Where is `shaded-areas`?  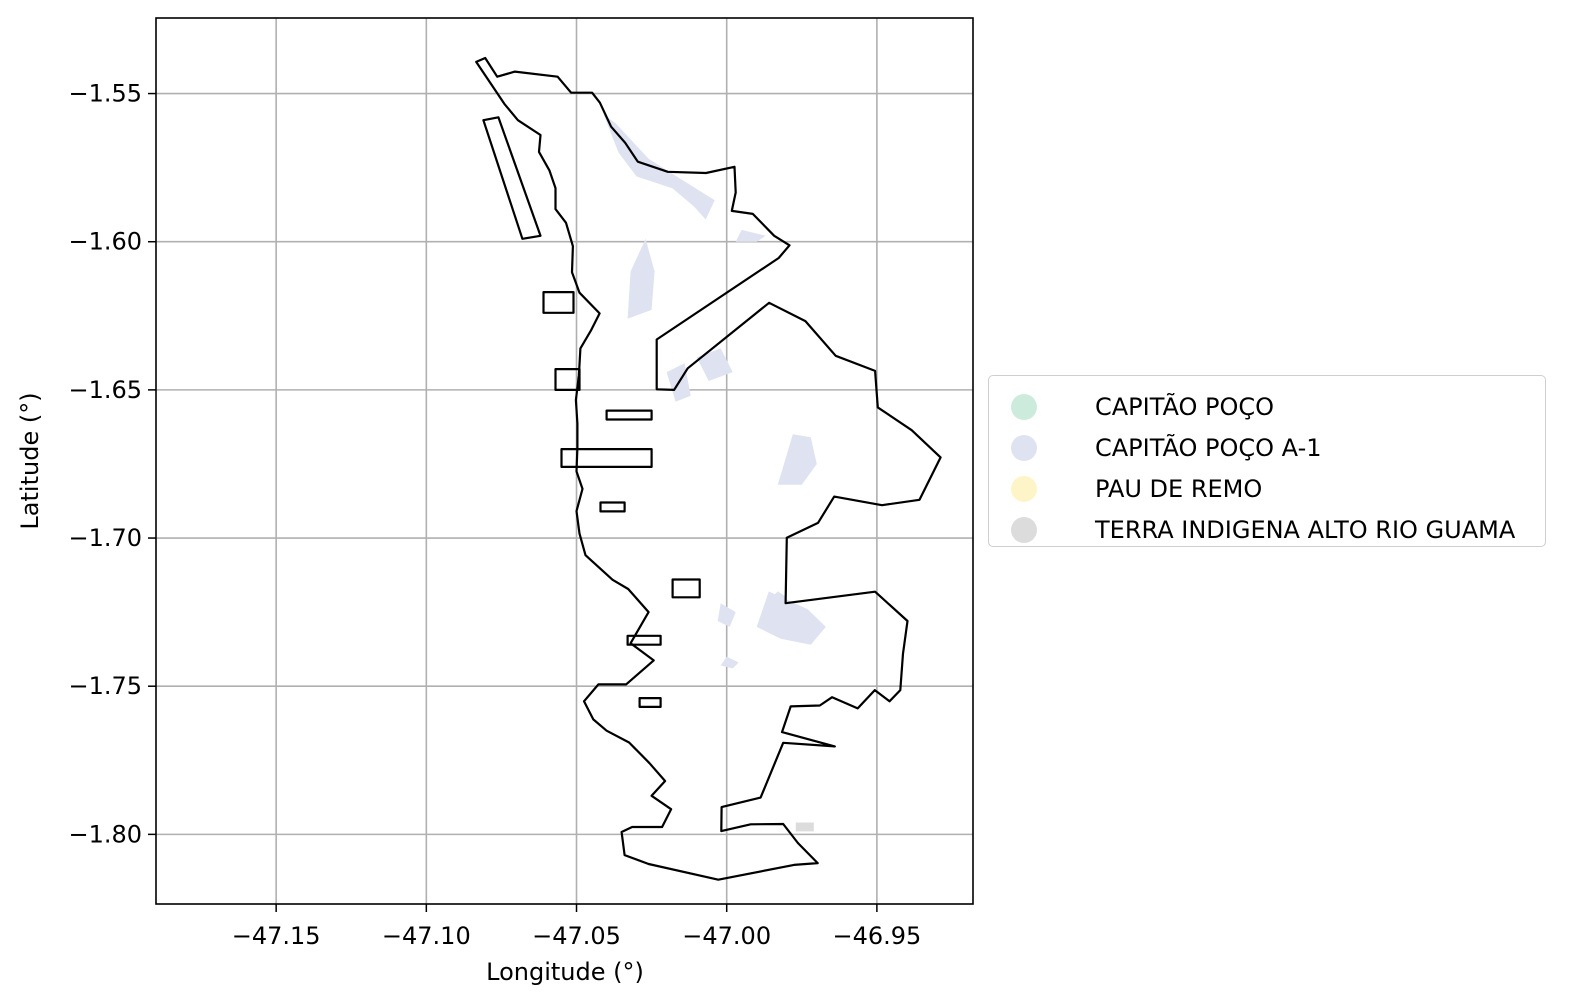 shaded-areas is located at coordinates (714, 473).